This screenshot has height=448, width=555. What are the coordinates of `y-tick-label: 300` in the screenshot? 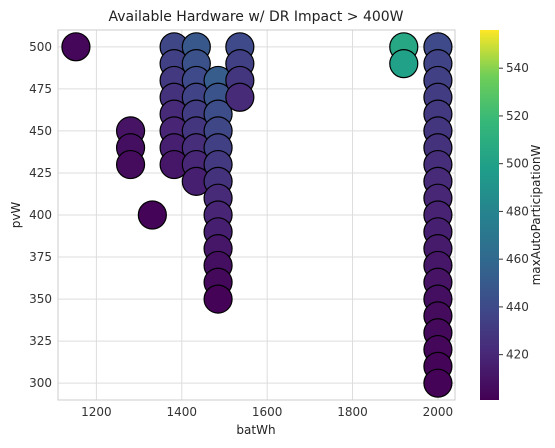 It's located at (40, 383).